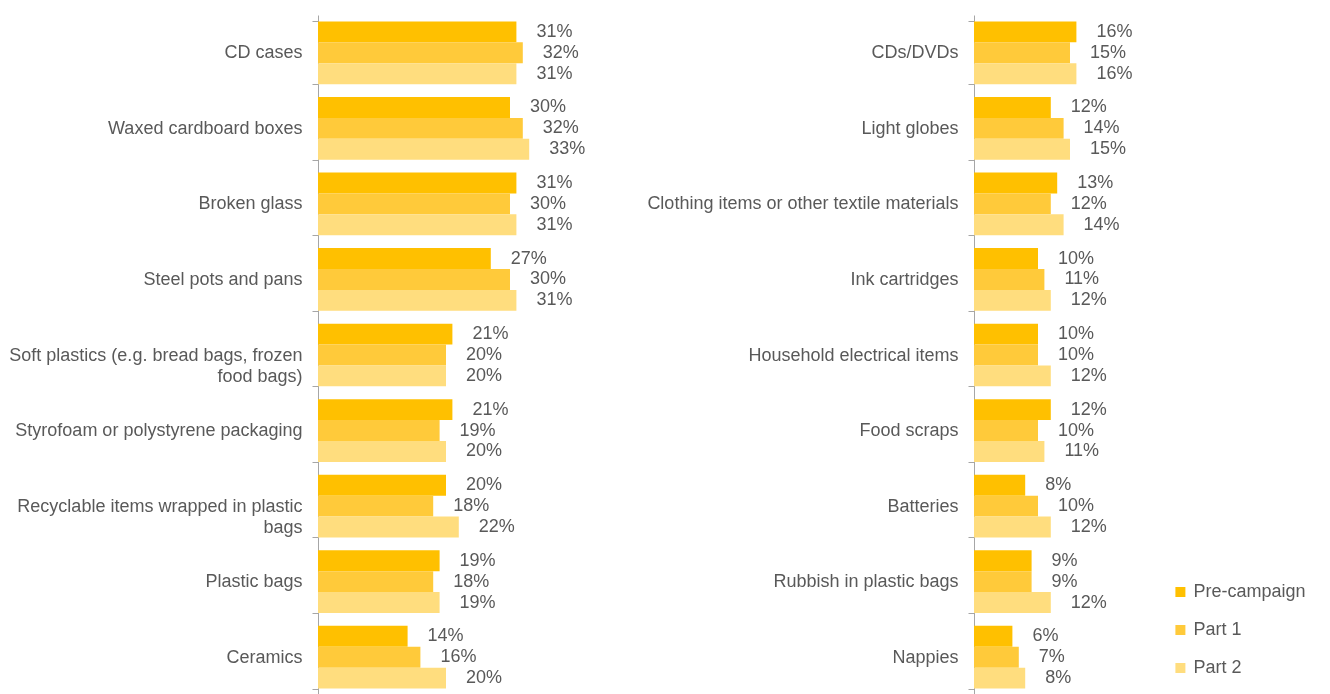  What do you see at coordinates (528, 257) in the screenshot?
I see `data-label: 27%` at bounding box center [528, 257].